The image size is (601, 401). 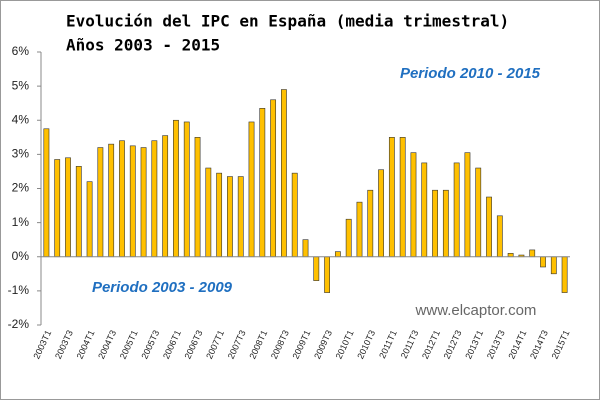 I want to click on y-tick-label: 2%, so click(x=21, y=188).